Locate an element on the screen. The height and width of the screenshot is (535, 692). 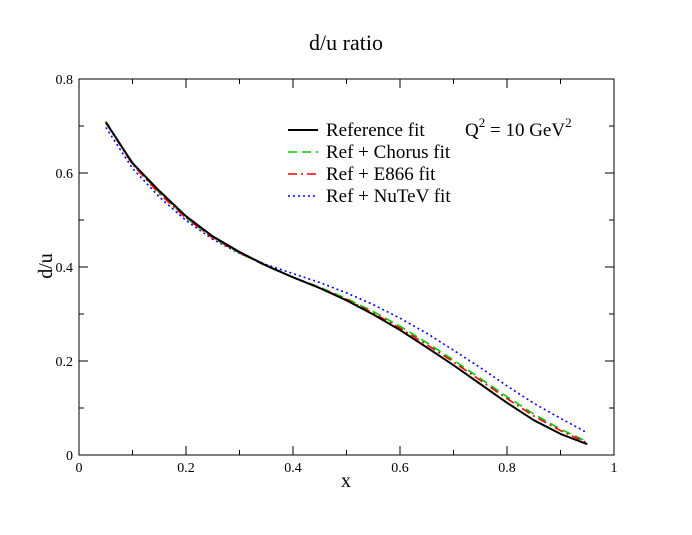
q2-annotation: Q2 = 10 GeV2 is located at coordinates (518, 128).